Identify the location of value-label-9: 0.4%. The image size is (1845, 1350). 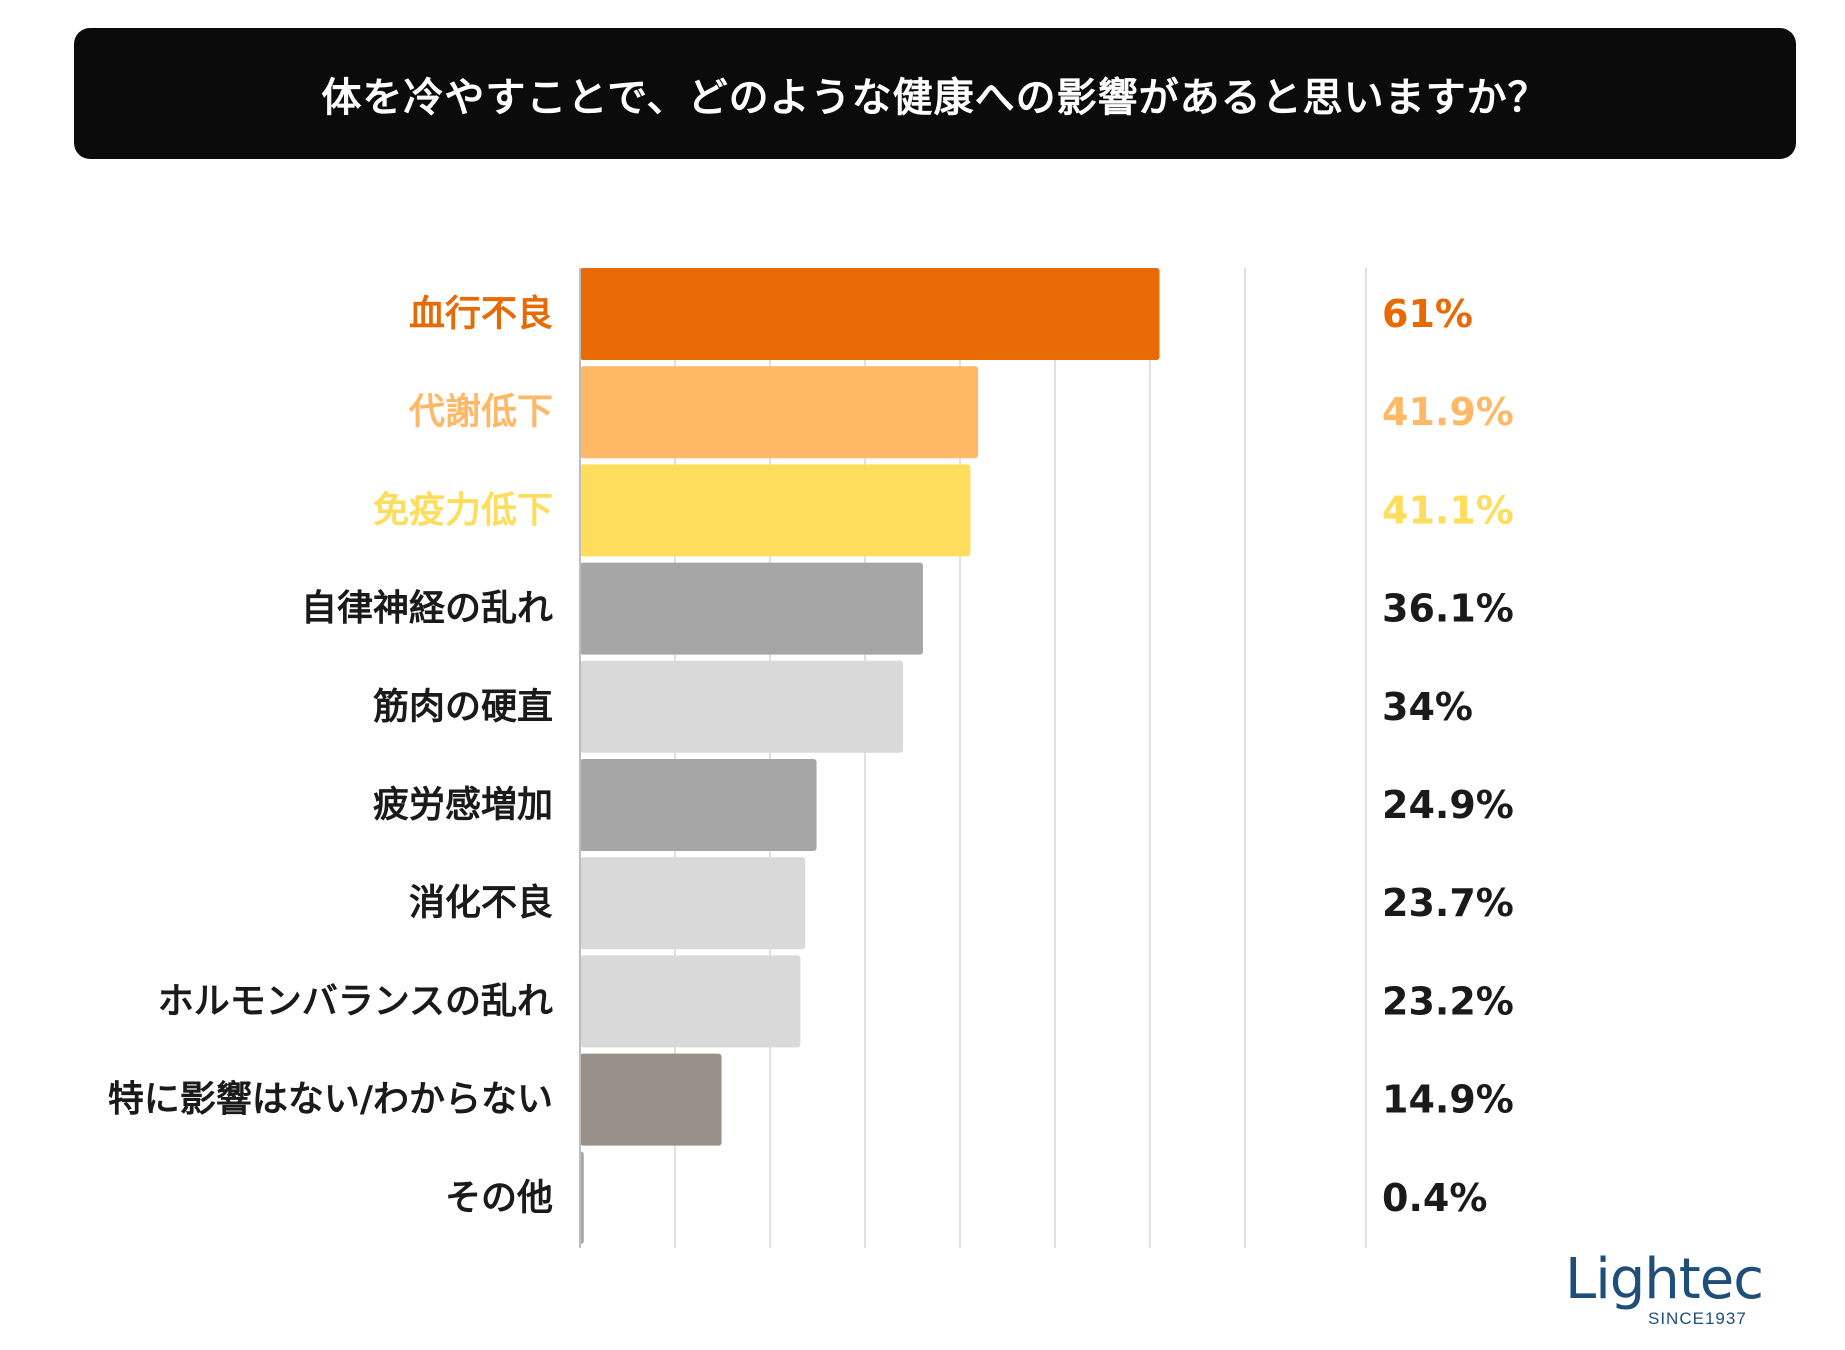
(1434, 1198).